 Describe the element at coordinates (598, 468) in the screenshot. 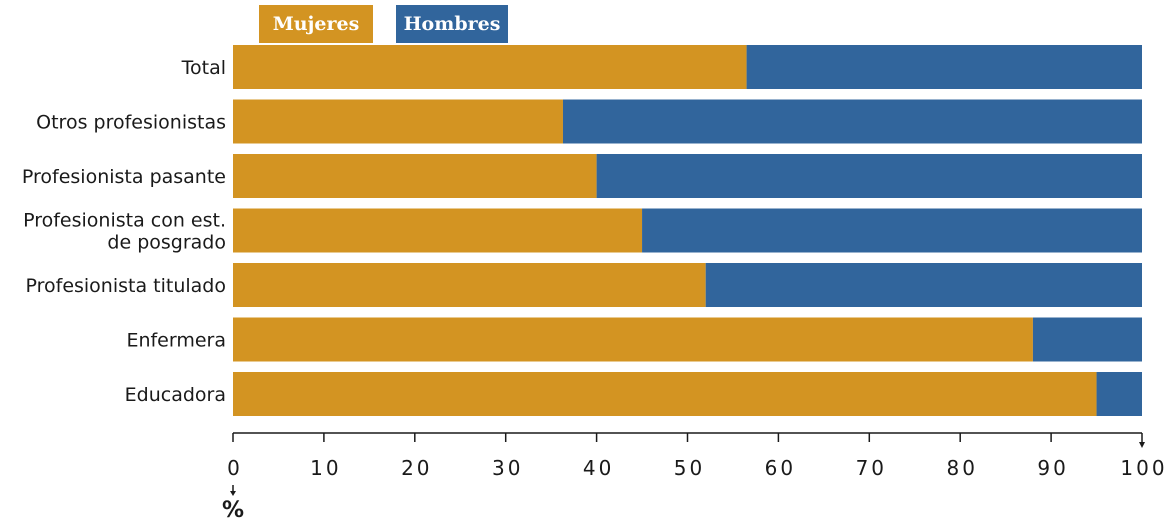

I see `x-tick-label-40: 40` at that location.